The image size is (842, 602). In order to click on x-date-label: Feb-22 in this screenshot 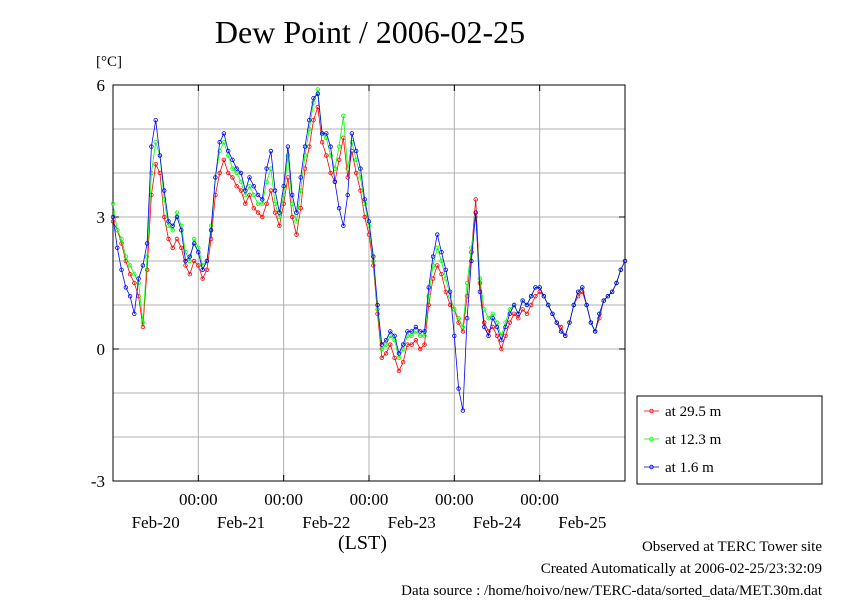, I will do `click(326, 522)`.